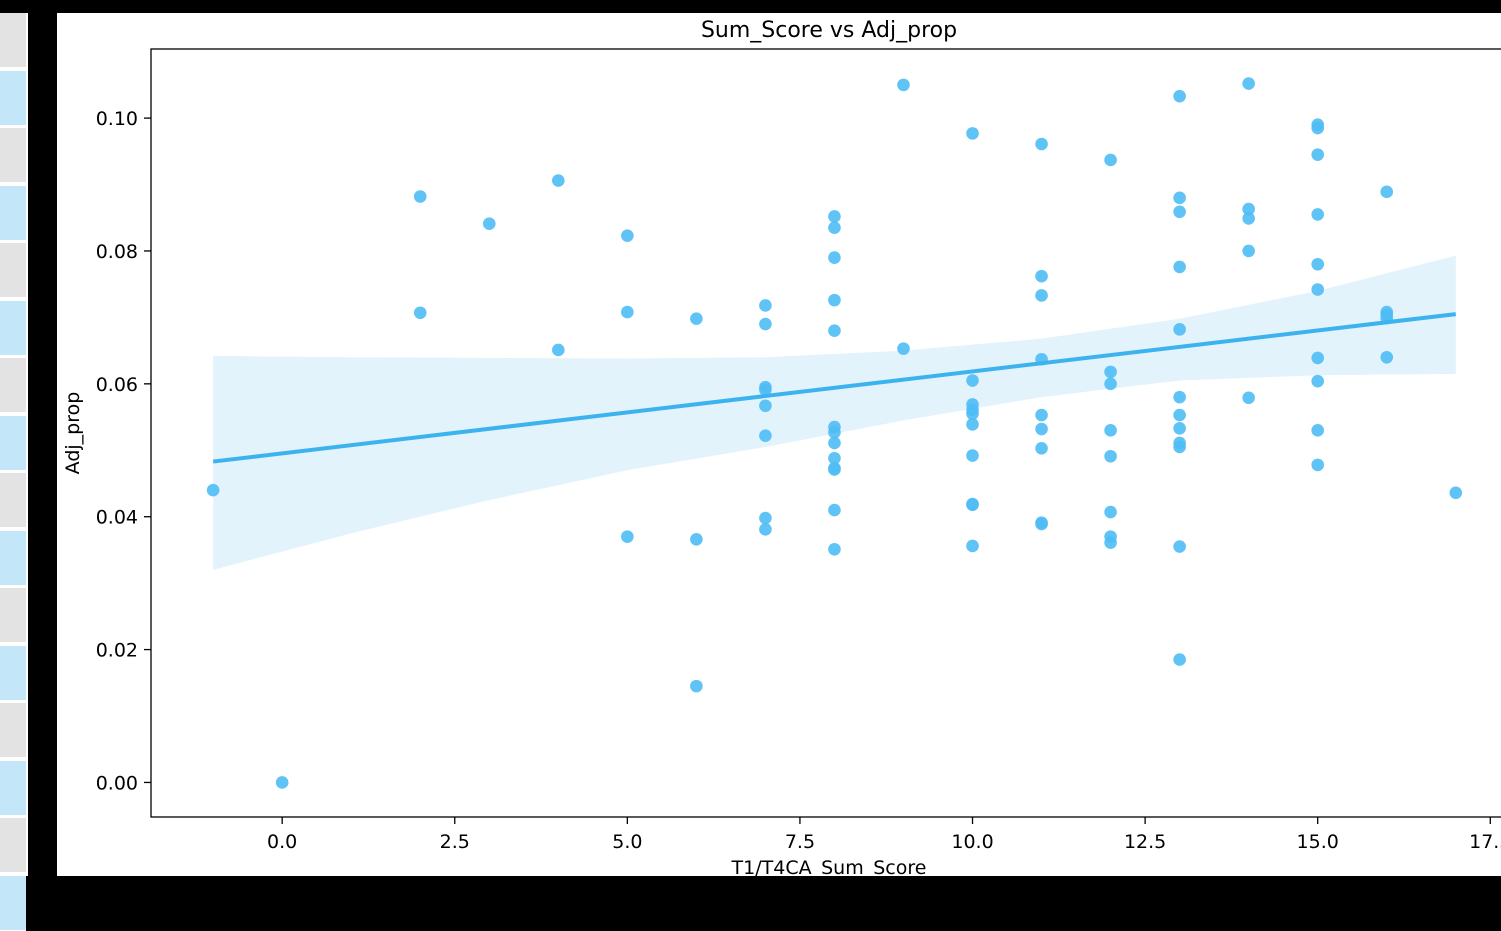 The width and height of the screenshot is (1501, 931). I want to click on y-tick-label: 0.10, so click(117, 119).